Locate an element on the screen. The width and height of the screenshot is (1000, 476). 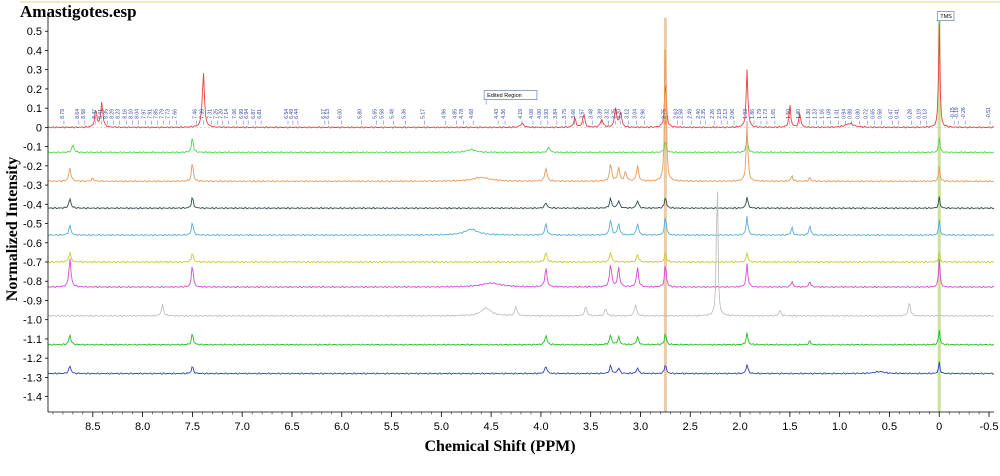
peak-label: 7.39 is located at coordinates (202, 114).